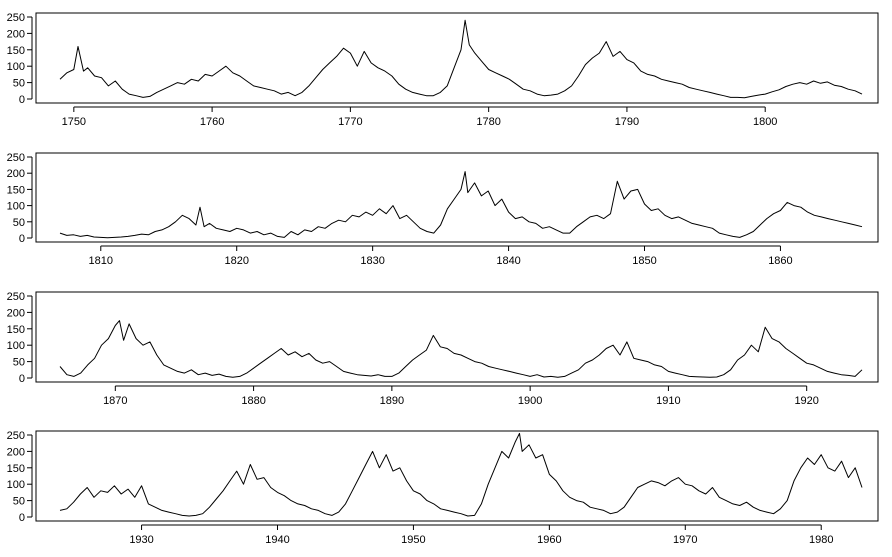 The image size is (892, 557). What do you see at coordinates (685, 540) in the screenshot?
I see `x-tick-label: 1970` at bounding box center [685, 540].